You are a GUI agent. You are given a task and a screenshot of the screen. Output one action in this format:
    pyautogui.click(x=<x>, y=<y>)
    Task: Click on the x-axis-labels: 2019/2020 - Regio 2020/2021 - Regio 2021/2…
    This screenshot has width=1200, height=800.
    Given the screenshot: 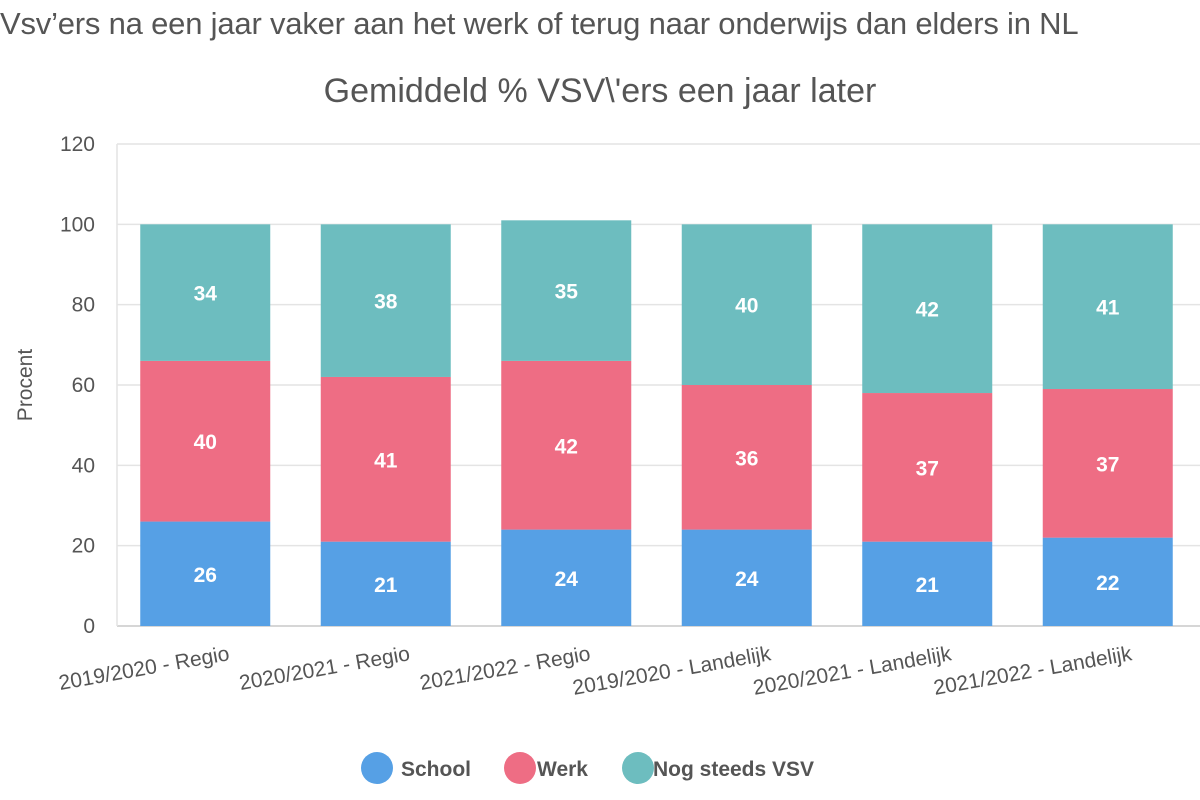 What is the action you would take?
    pyautogui.click(x=595, y=671)
    